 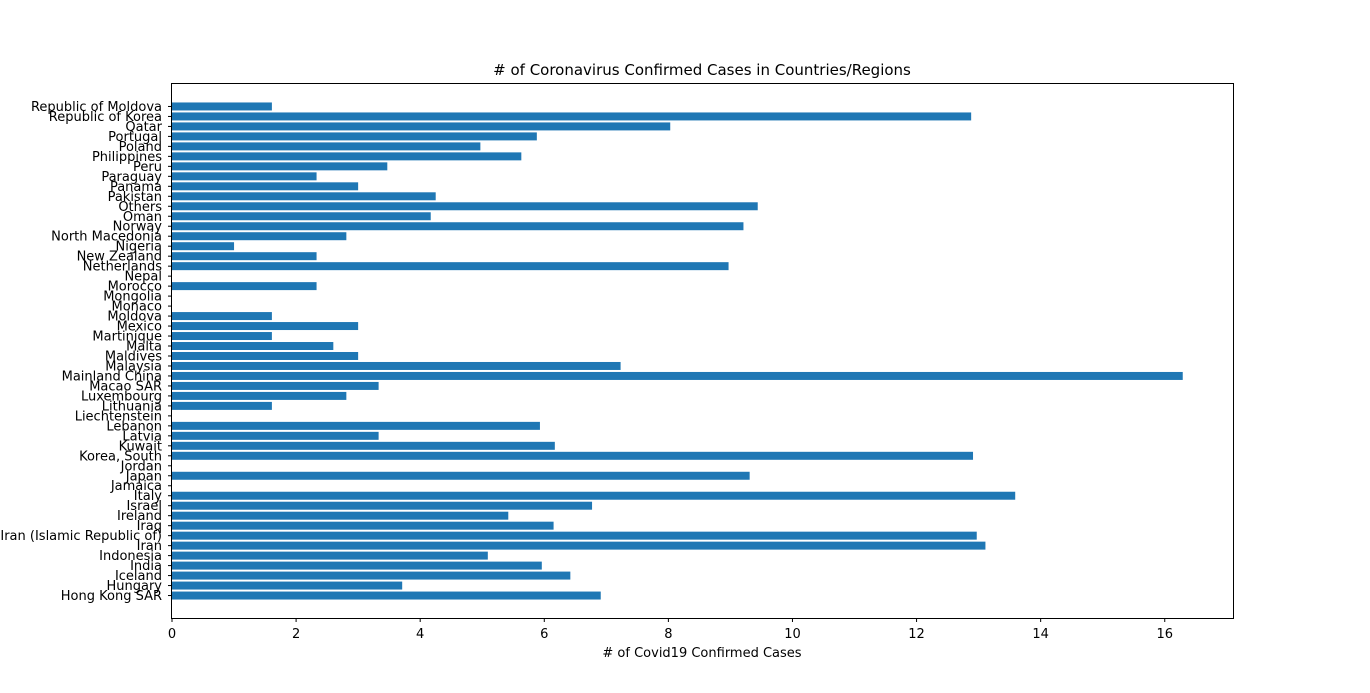 I want to click on y-tick-label: Lithuania, so click(x=132, y=406).